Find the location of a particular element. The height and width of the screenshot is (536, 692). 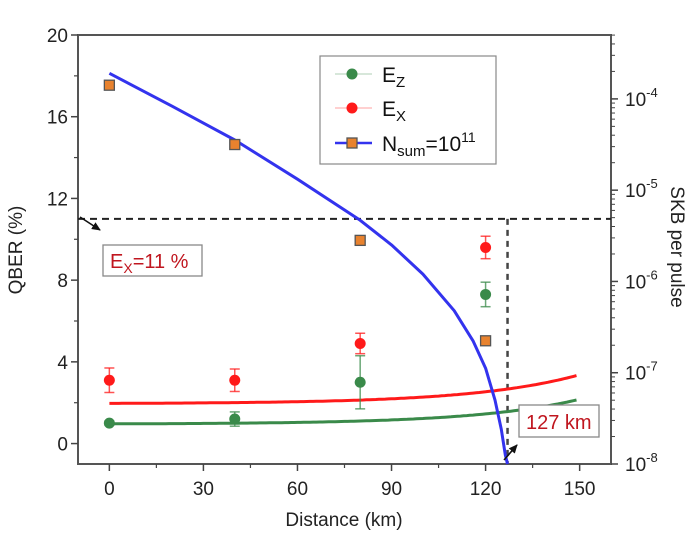

y-left-tick-label: 8 is located at coordinates (62, 281).